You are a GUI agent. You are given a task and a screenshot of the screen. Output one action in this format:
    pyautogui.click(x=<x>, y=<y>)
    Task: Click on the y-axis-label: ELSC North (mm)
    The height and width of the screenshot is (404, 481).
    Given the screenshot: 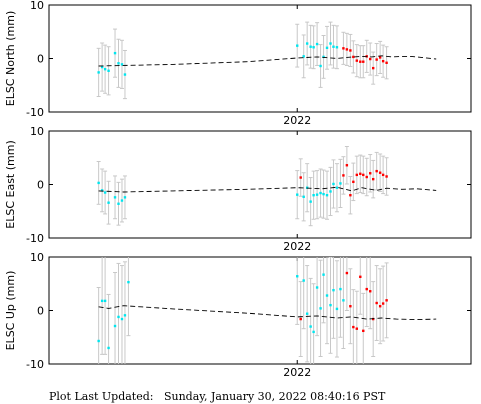 What is the action you would take?
    pyautogui.click(x=10, y=59)
    